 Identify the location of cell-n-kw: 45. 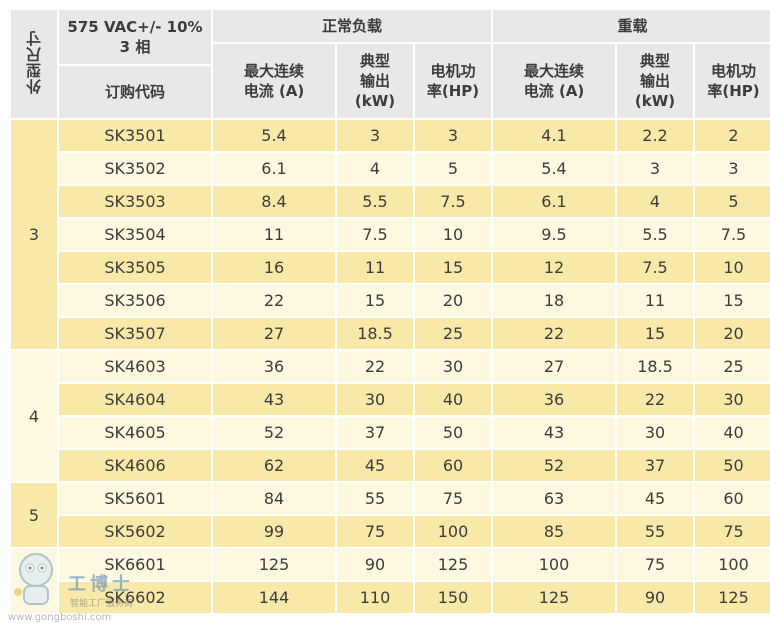
(375, 465).